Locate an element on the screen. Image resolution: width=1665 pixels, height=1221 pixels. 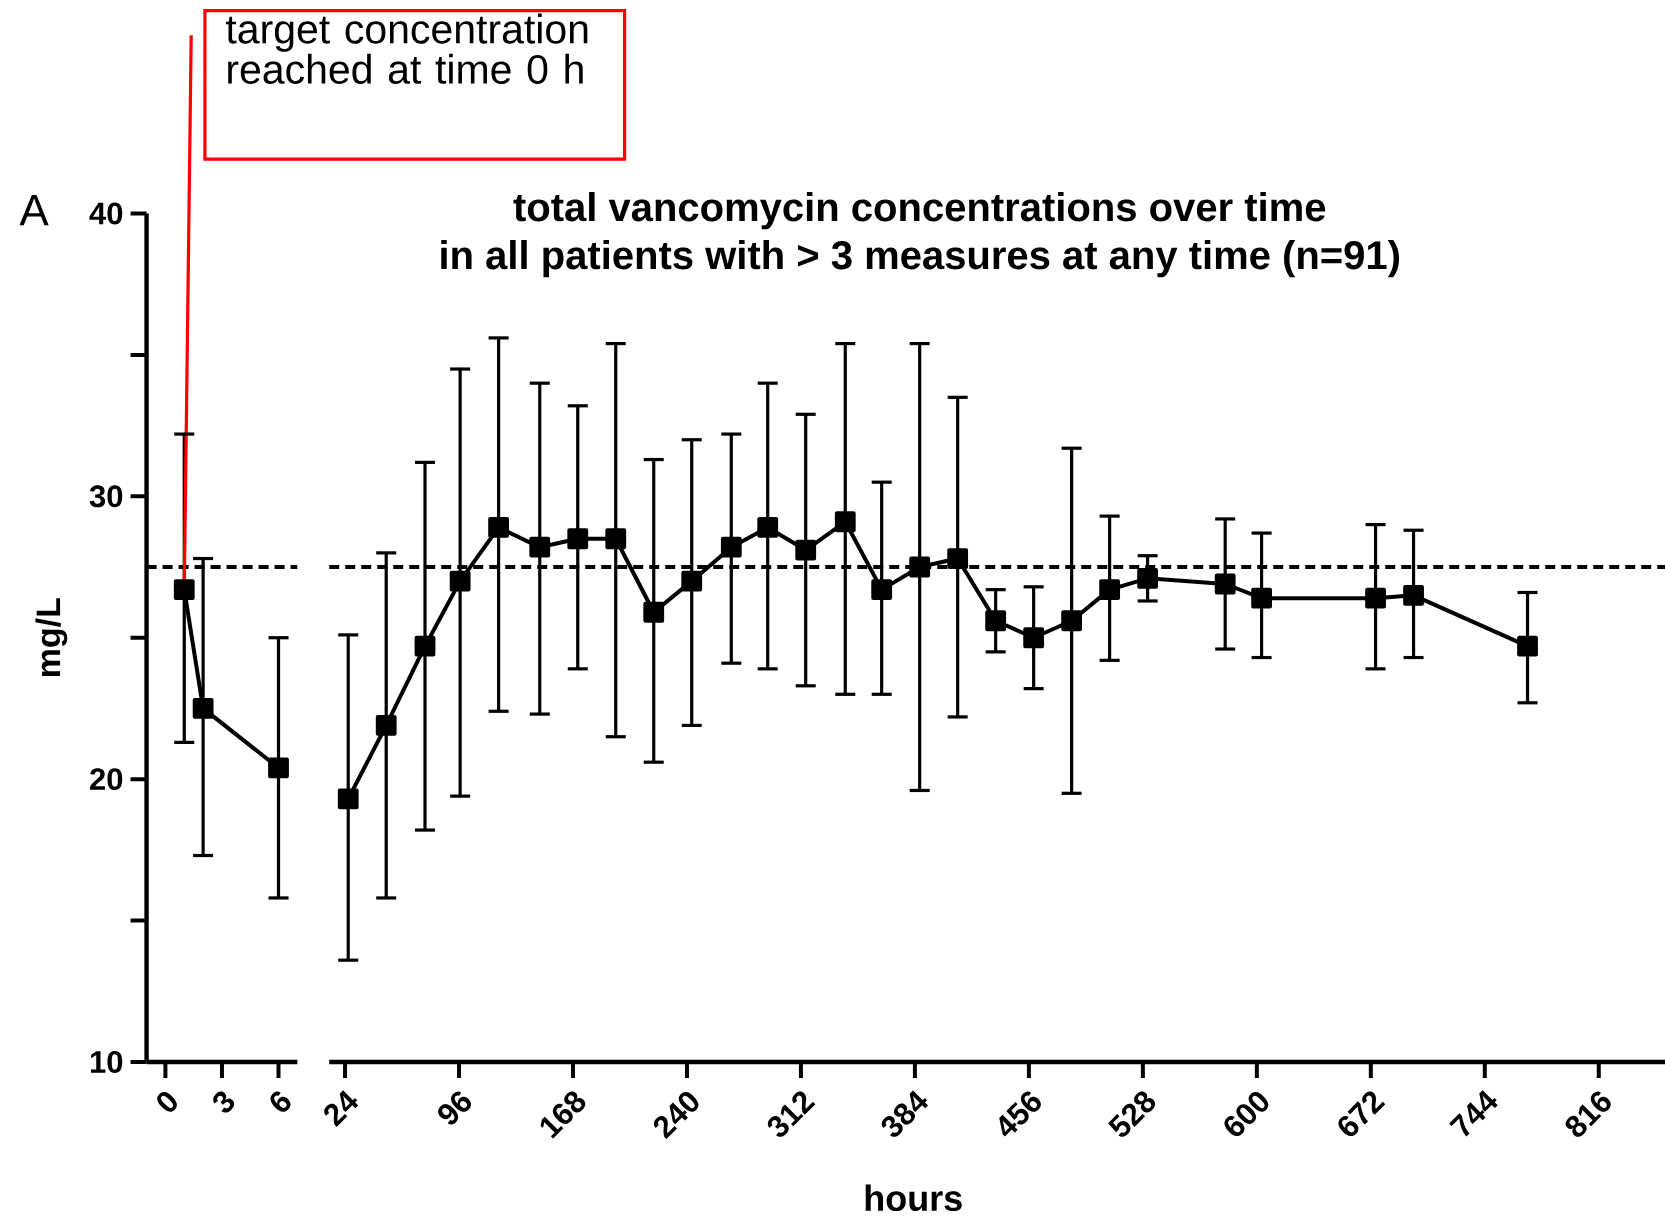
x-tick-label: 384 is located at coordinates (905, 1113).